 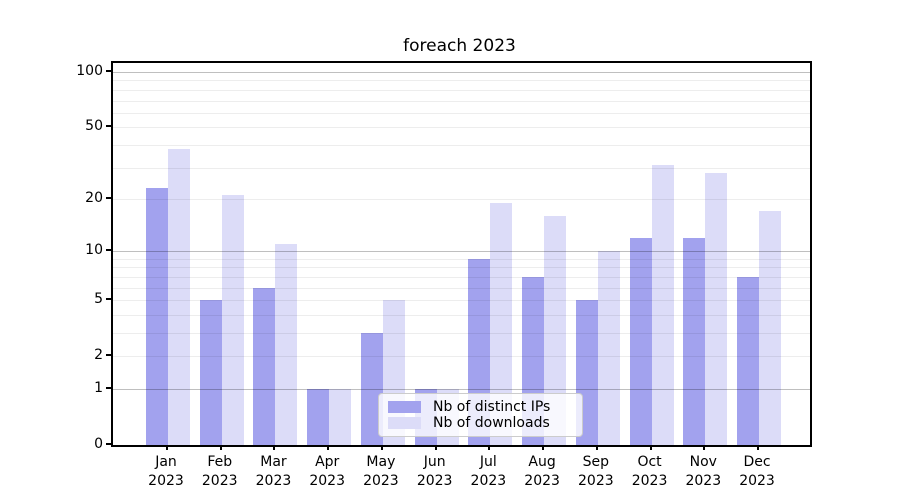 I want to click on legend-label-downloads: Nb of downloads, so click(x=491, y=423).